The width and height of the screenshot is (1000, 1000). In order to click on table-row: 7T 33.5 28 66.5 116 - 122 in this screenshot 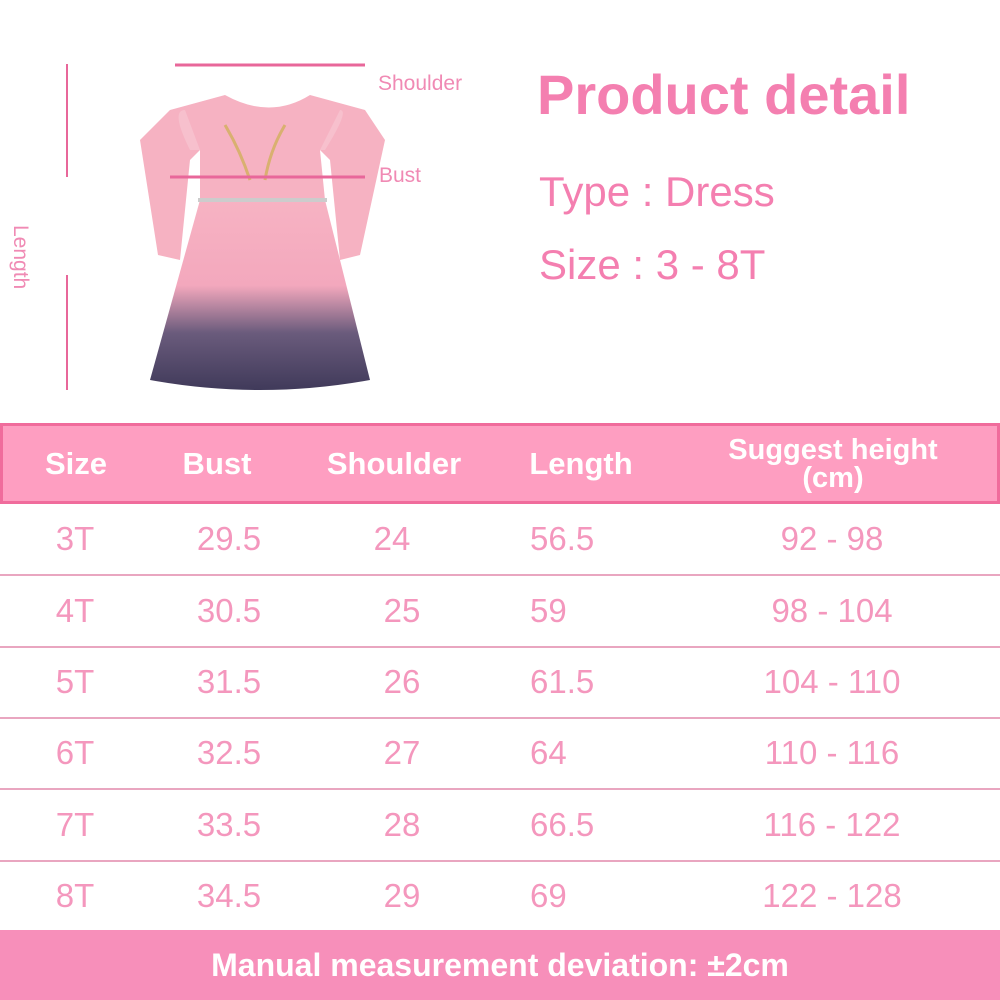, I will do `click(500, 826)`.